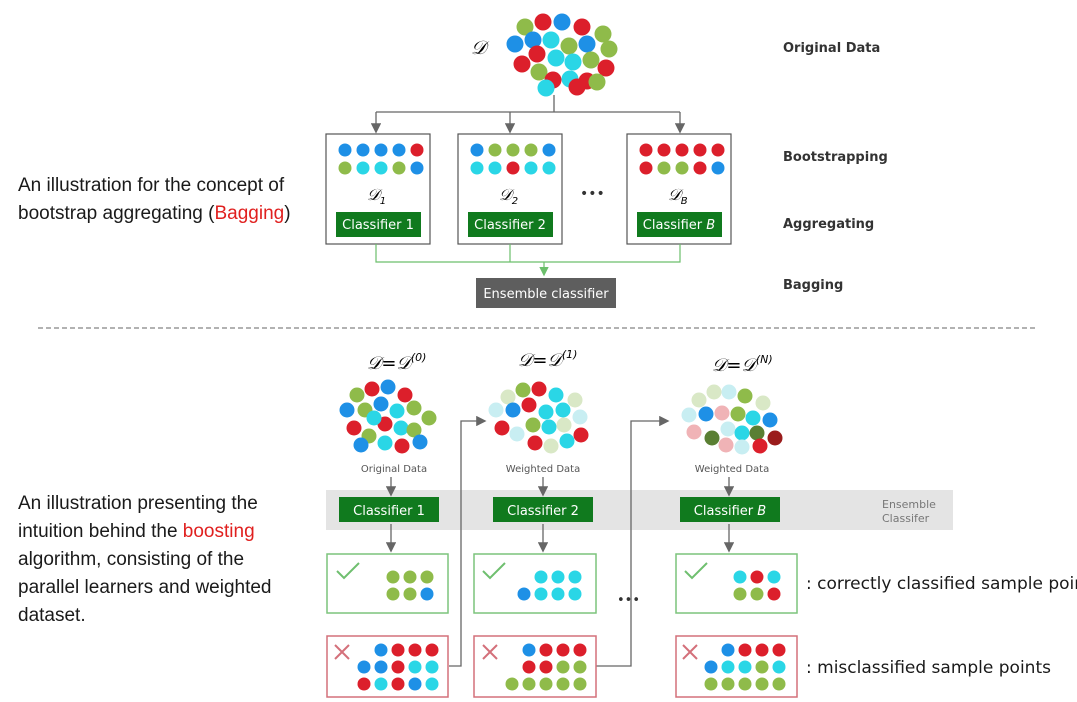  I want to click on sample-symbol-2: 𝒟2, so click(508, 196).